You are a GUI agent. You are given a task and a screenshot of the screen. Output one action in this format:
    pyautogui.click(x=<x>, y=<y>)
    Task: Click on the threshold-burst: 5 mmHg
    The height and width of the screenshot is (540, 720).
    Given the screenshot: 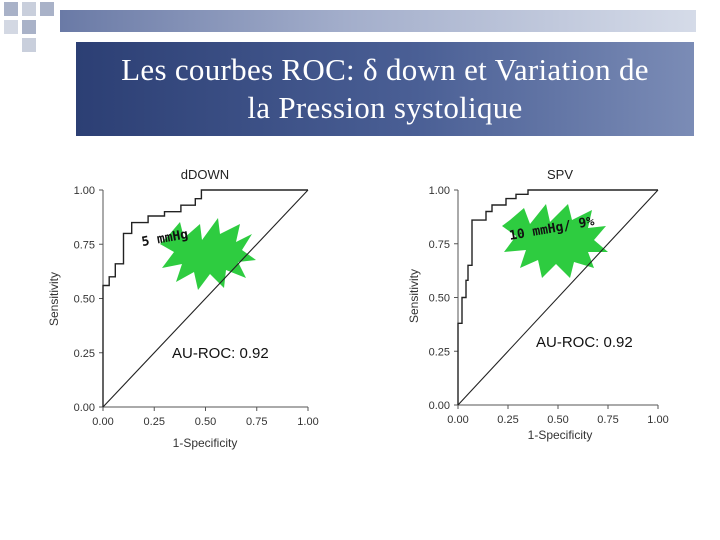 What is the action you would take?
    pyautogui.click(x=198, y=254)
    